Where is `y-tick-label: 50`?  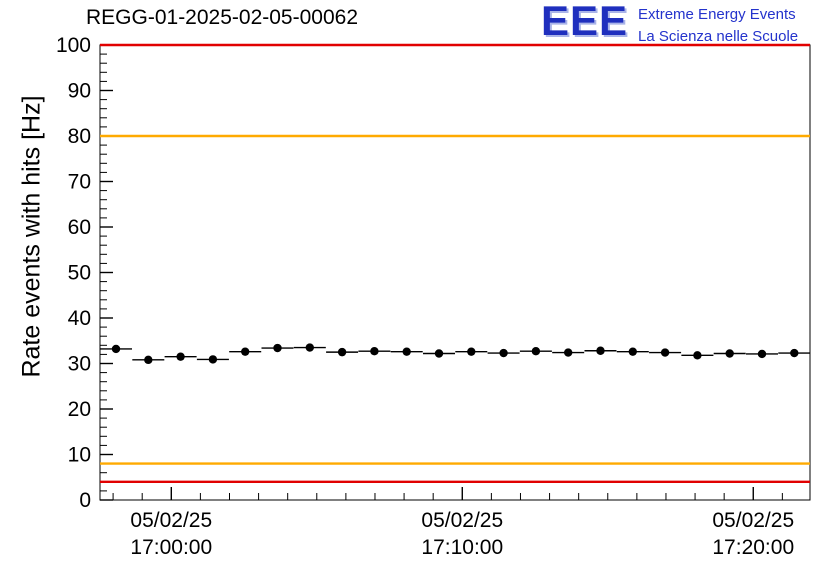
y-tick-label: 50 is located at coordinates (79, 273).